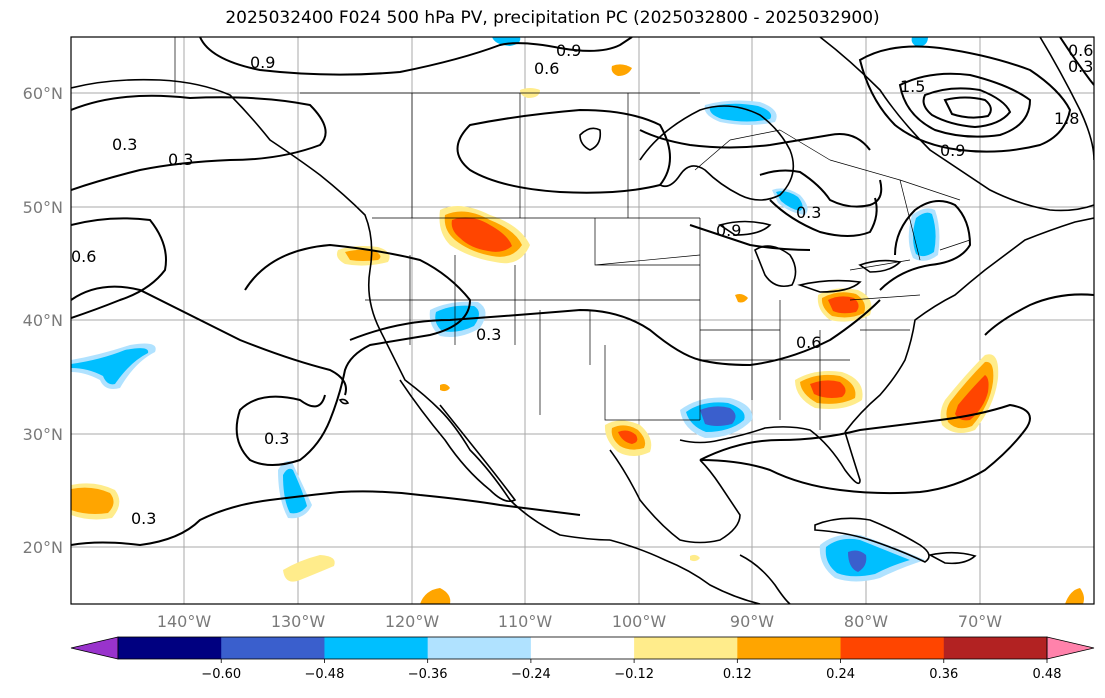 The image size is (1105, 698). I want to click on colorbar-extend-high, so click(1070, 648).